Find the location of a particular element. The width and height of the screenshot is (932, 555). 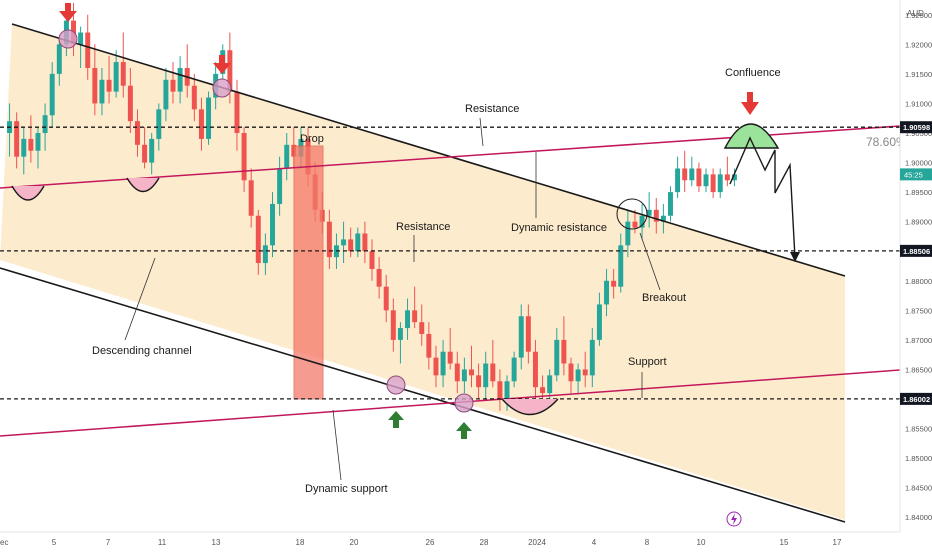

current-price-badge: 45:25 is located at coordinates (916, 174).